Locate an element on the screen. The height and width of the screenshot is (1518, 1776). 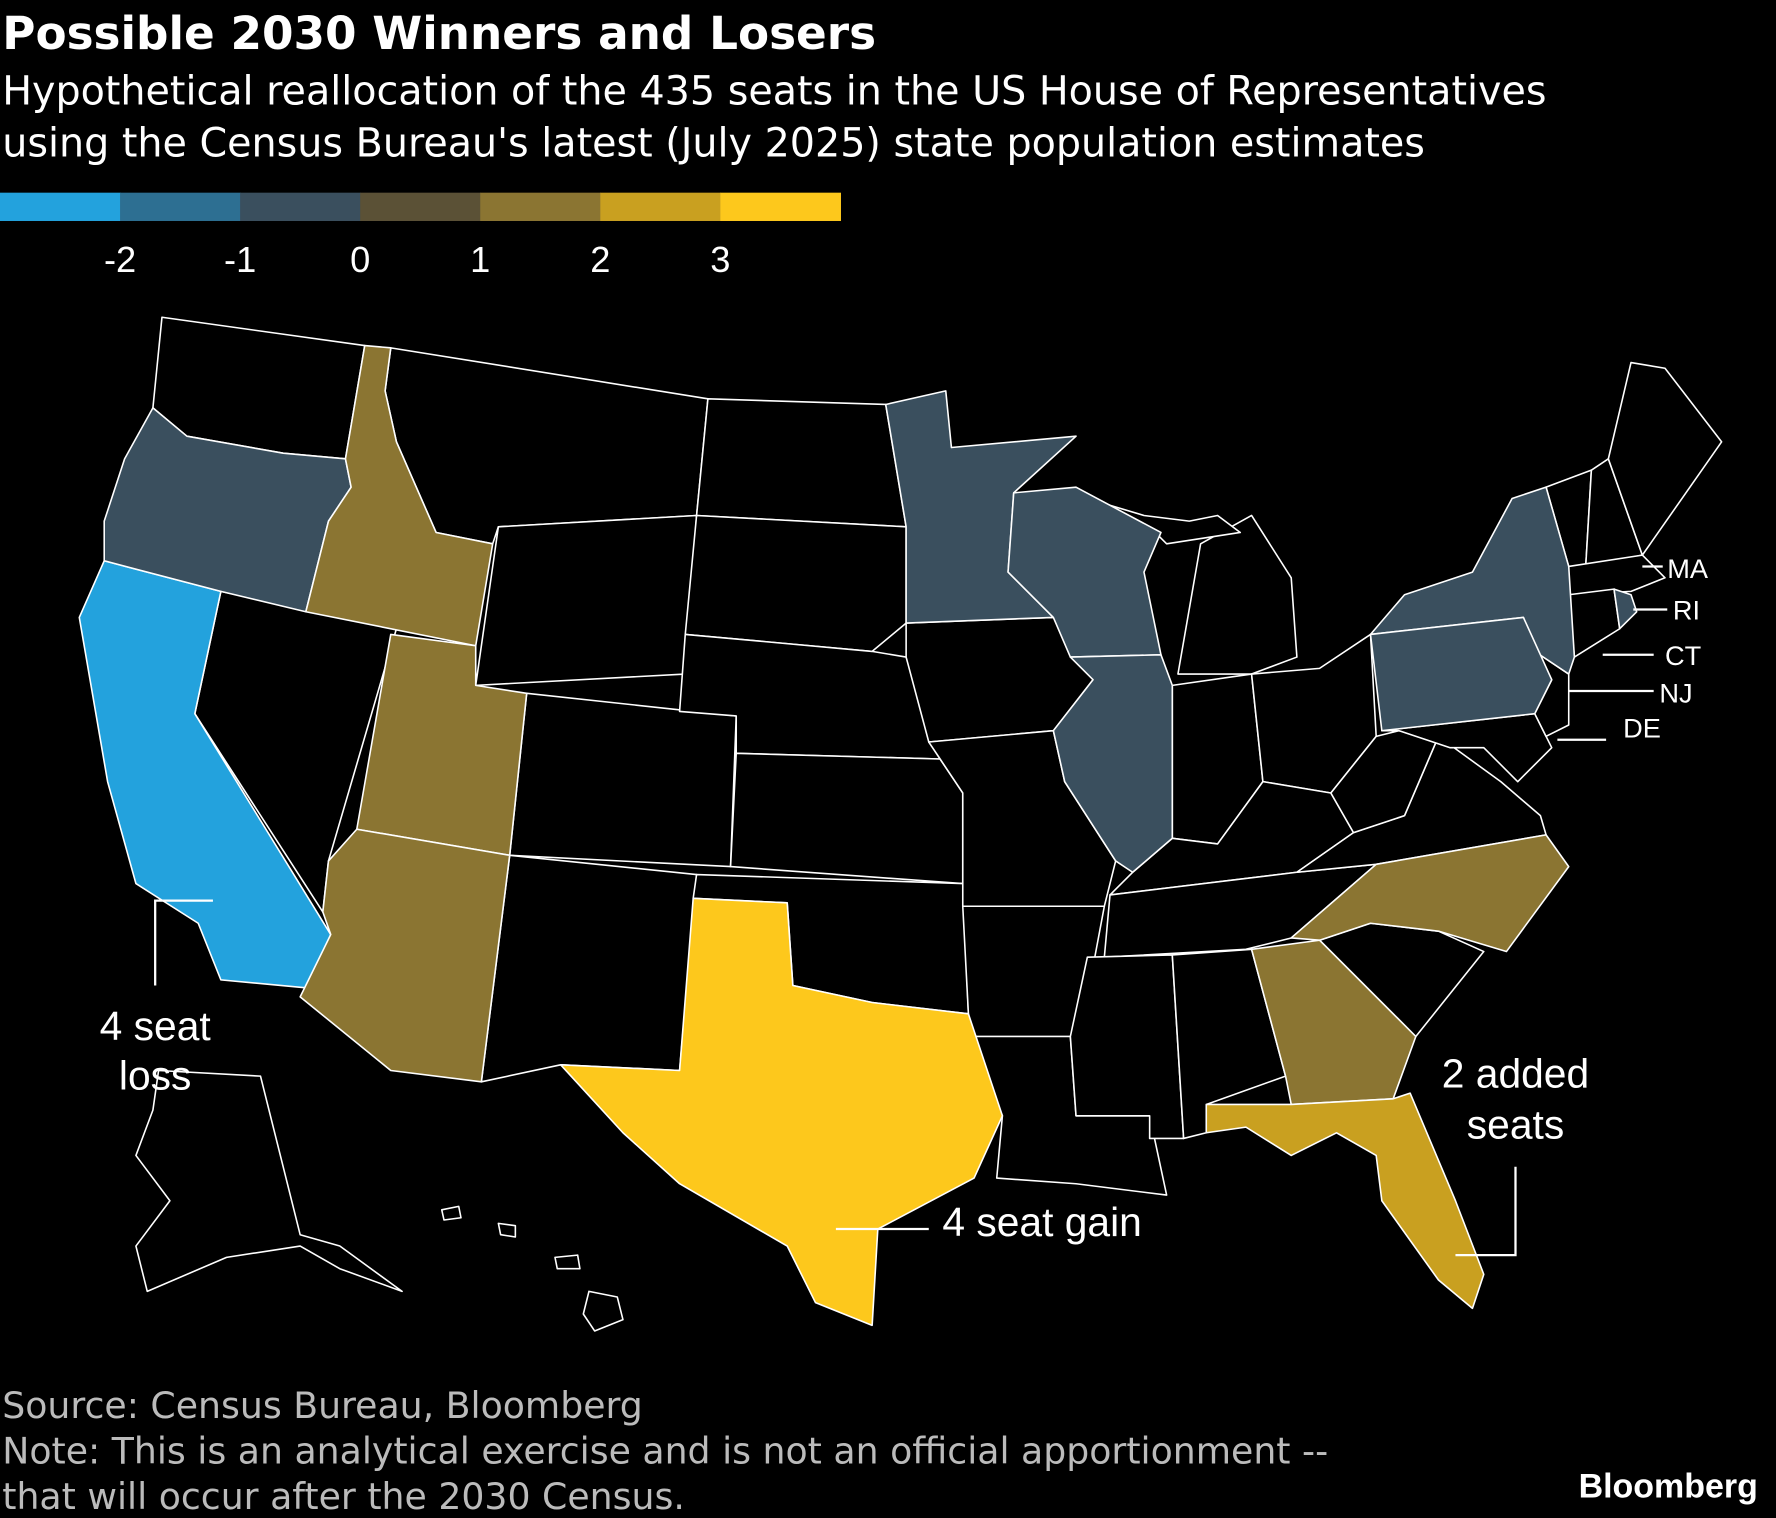
annotation: 2 added is located at coordinates (1515, 1073).